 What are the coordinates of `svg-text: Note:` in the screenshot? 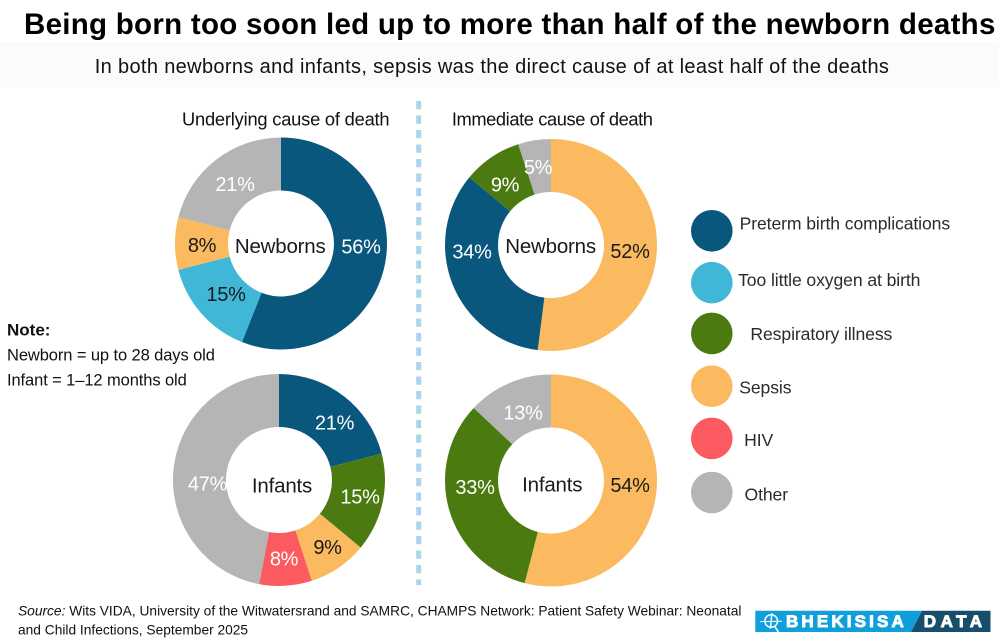 It's located at (28, 330).